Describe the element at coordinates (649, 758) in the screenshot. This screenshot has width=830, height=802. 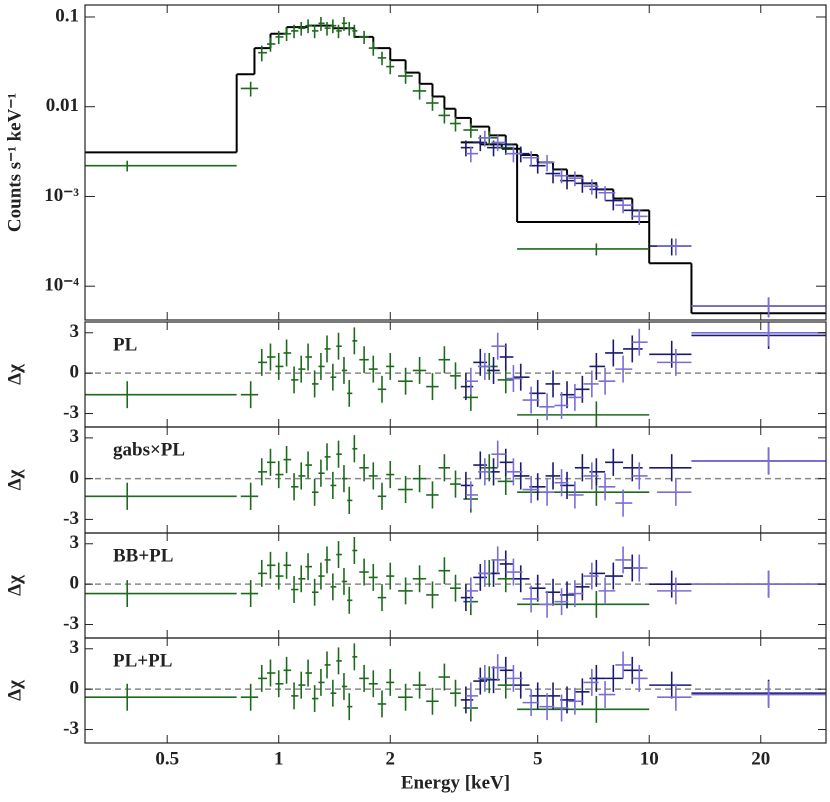
I see `x-tick-label: 10` at that location.